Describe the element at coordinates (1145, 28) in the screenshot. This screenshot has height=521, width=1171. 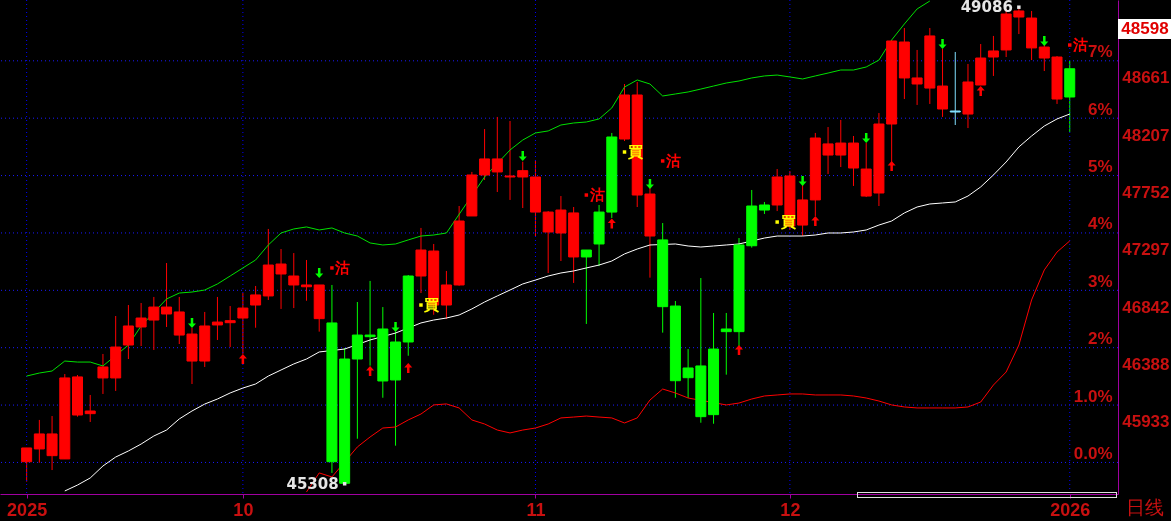
I see `text: 48598` at that location.